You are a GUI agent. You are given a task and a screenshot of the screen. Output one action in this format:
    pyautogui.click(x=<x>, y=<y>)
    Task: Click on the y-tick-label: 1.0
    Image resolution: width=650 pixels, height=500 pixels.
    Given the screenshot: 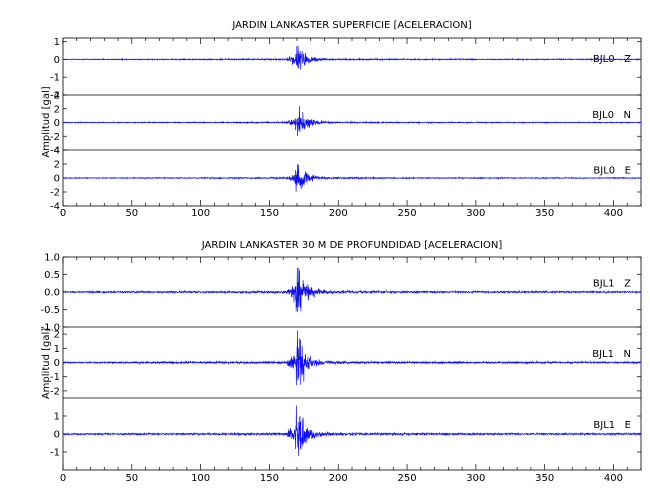 What is the action you would take?
    pyautogui.click(x=52, y=258)
    